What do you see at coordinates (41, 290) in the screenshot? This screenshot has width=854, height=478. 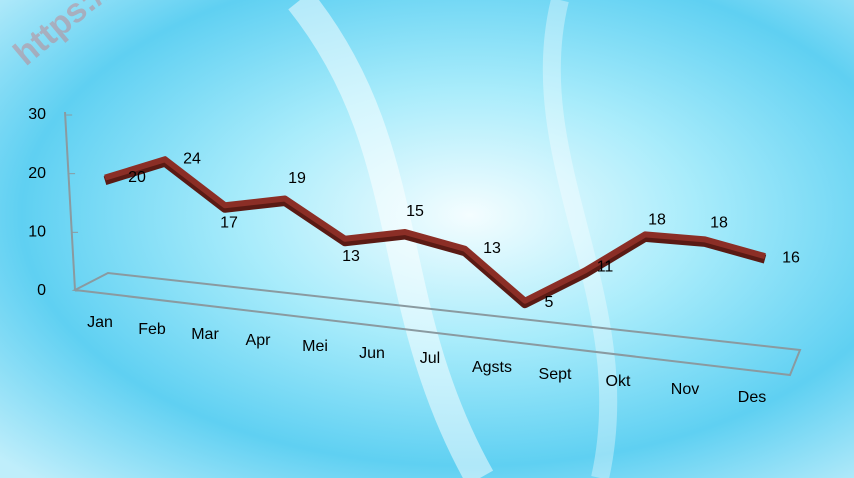 I see `y-tick-label: 0` at bounding box center [41, 290].